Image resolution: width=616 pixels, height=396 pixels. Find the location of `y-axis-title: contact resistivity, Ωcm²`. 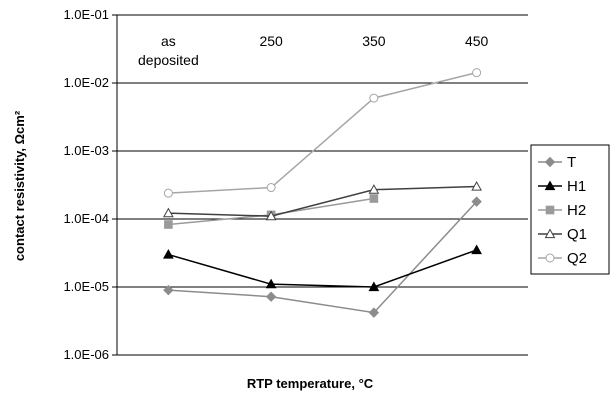

y-axis-title: contact resistivity, Ωcm² is located at coordinates (19, 185).